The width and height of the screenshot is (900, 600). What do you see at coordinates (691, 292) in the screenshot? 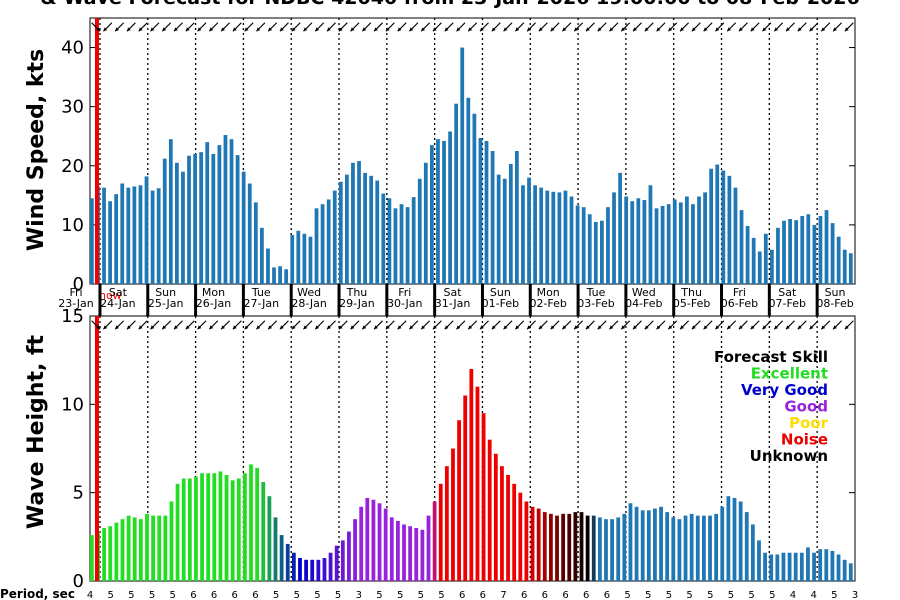
I see `day-label-dow: Thu` at bounding box center [691, 292].